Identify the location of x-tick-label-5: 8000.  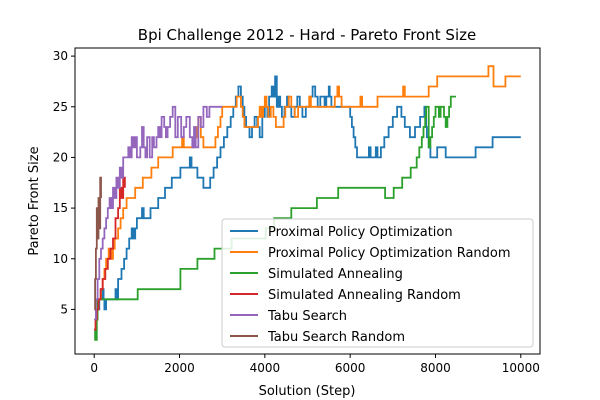
(435, 368).